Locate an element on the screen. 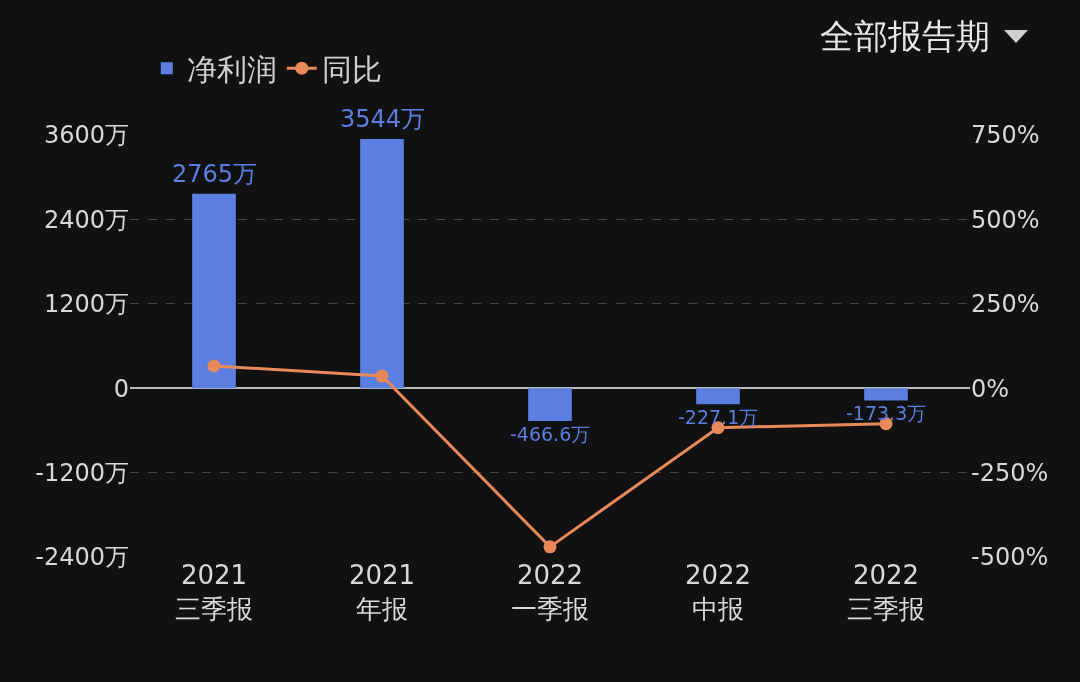  legend-label: 同比 is located at coordinates (351, 69).